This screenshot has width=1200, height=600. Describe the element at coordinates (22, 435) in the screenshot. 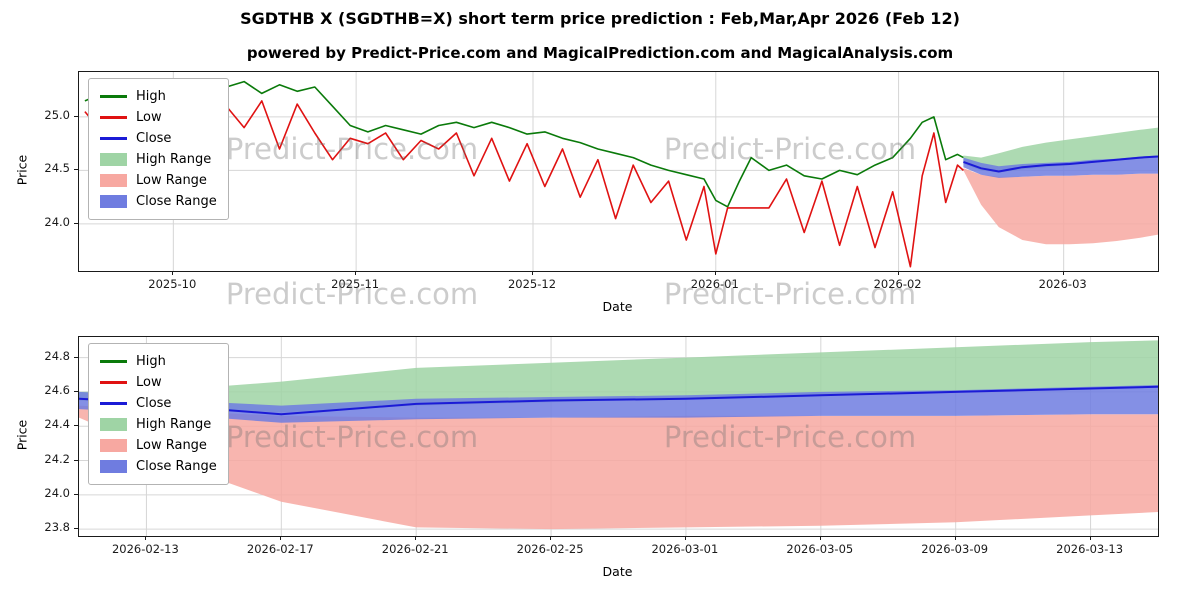

I see `bottom-chart-y-axis-label: Price` at that location.